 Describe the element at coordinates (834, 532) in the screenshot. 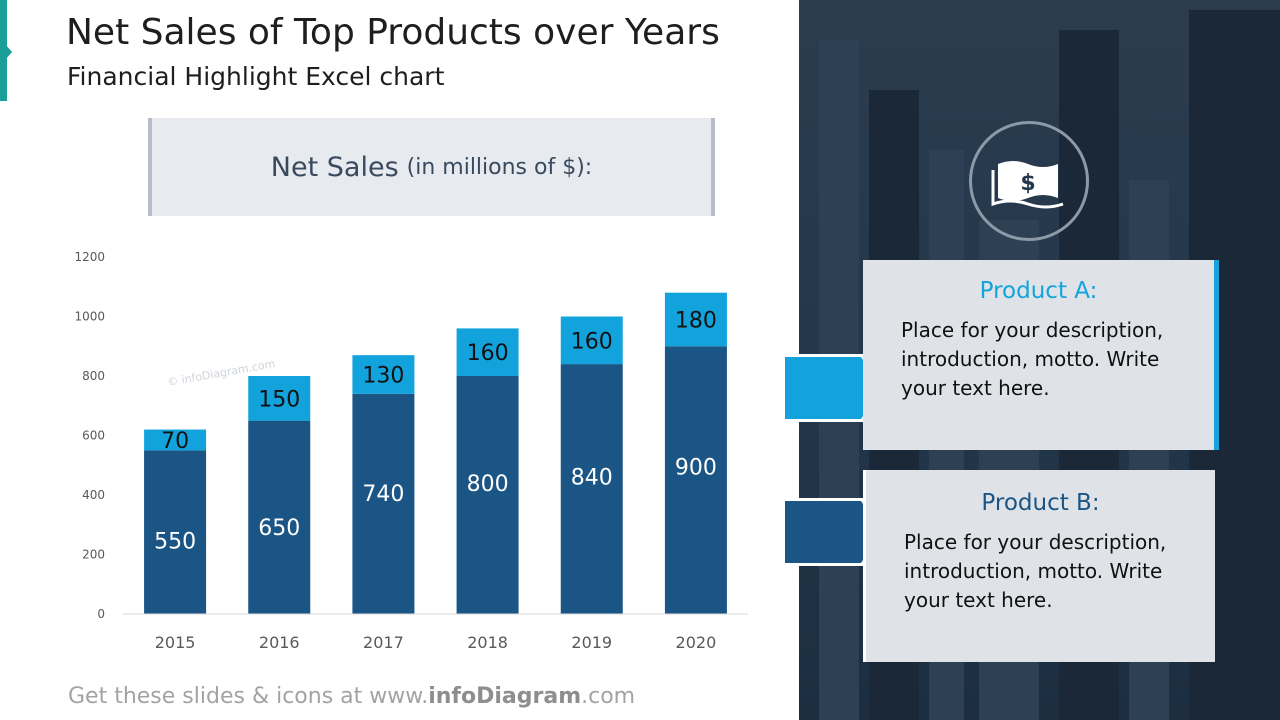

I see `product-b-arrow` at that location.